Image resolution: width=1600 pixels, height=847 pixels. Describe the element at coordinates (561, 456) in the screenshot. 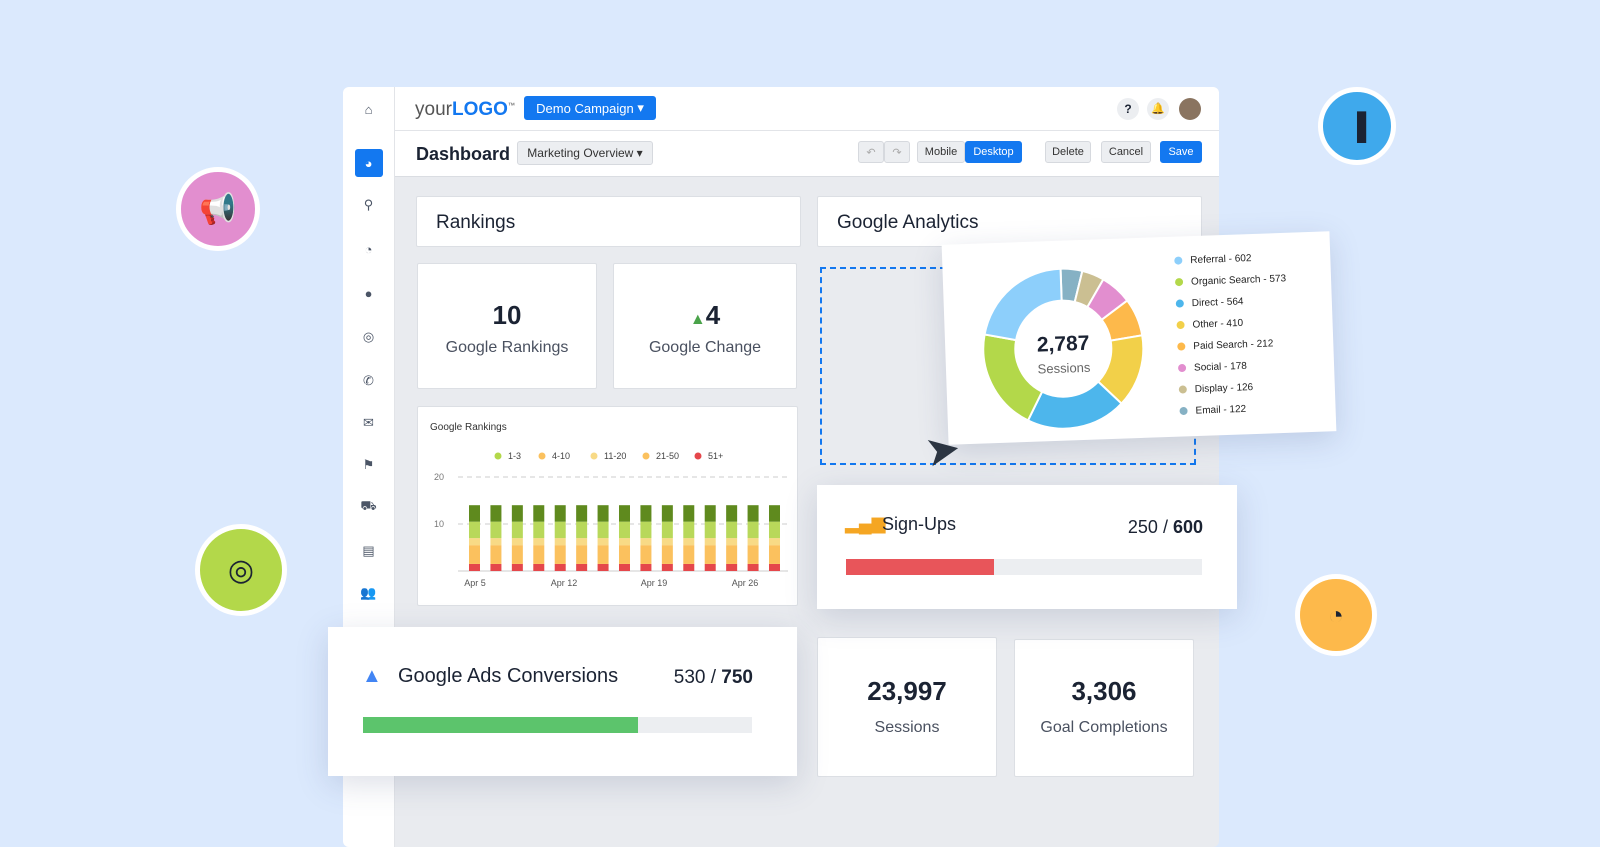

I see `legend-label: 4-10` at that location.